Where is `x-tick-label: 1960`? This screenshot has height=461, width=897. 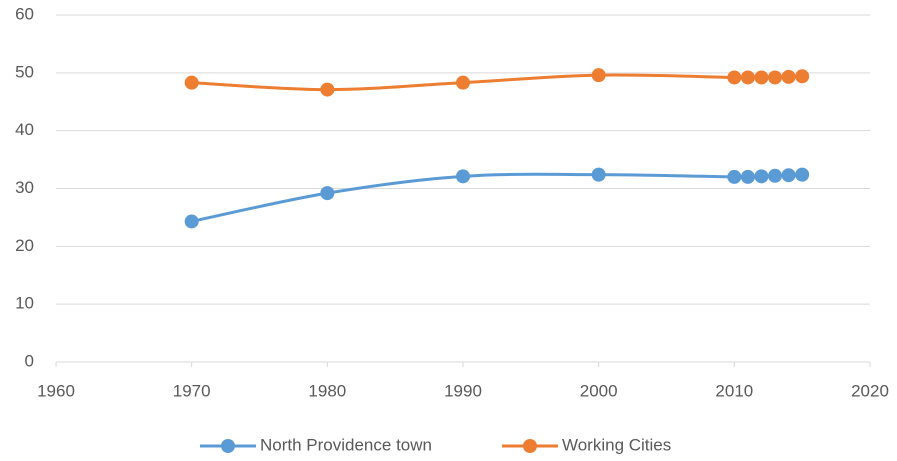 x-tick-label: 1960 is located at coordinates (56, 390).